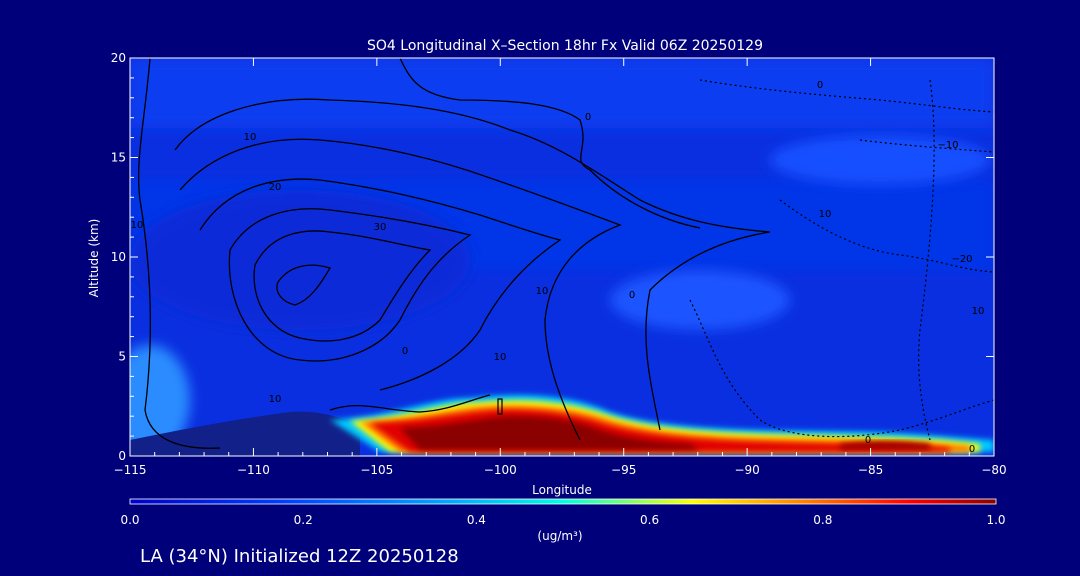 Image resolution: width=1080 pixels, height=576 pixels. Describe the element at coordinates (253, 470) in the screenshot. I see `x-tick-label: −110` at that location.